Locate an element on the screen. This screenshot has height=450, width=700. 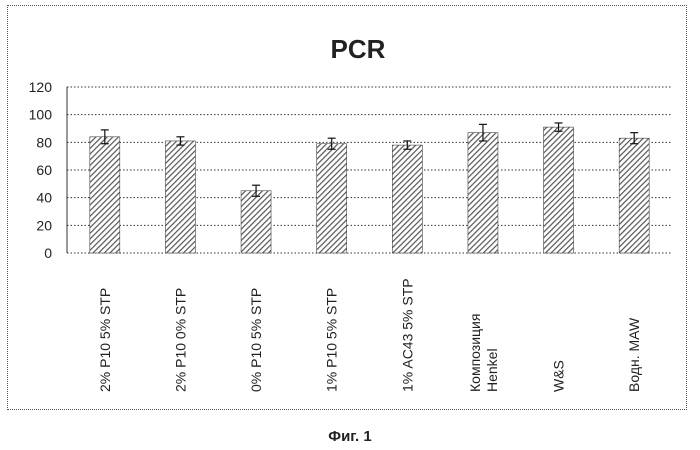
x-tick-label: 1% P10 5% STP is located at coordinates (332, 340).